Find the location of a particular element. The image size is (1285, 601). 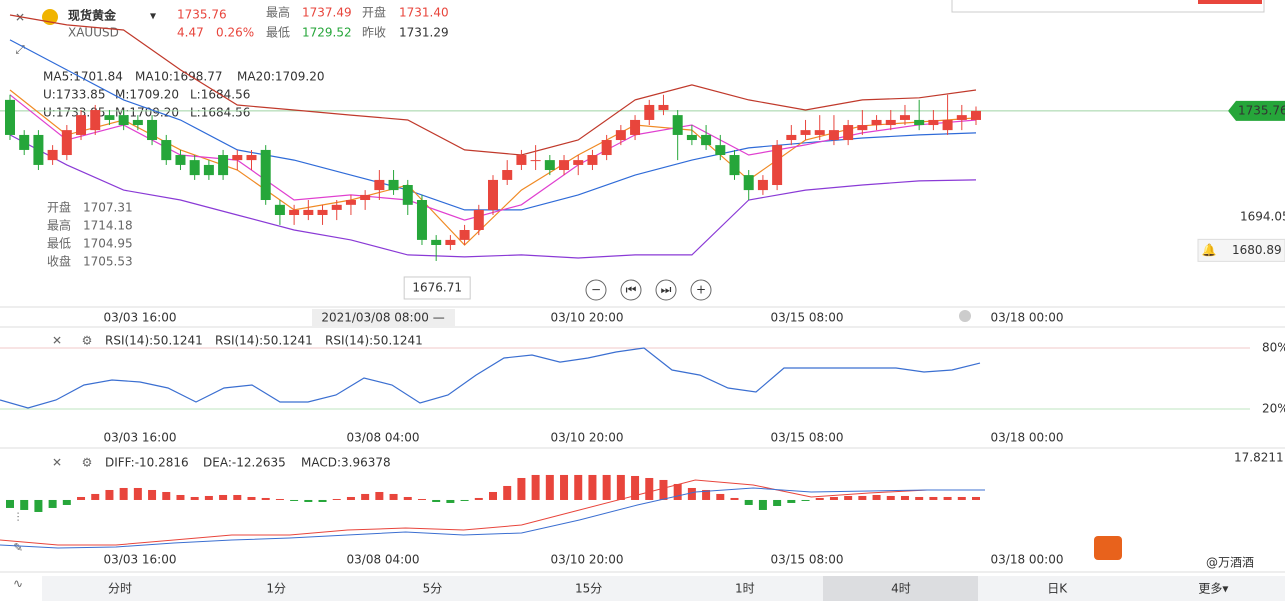

boll-legend: M:1709.20 is located at coordinates (147, 95).